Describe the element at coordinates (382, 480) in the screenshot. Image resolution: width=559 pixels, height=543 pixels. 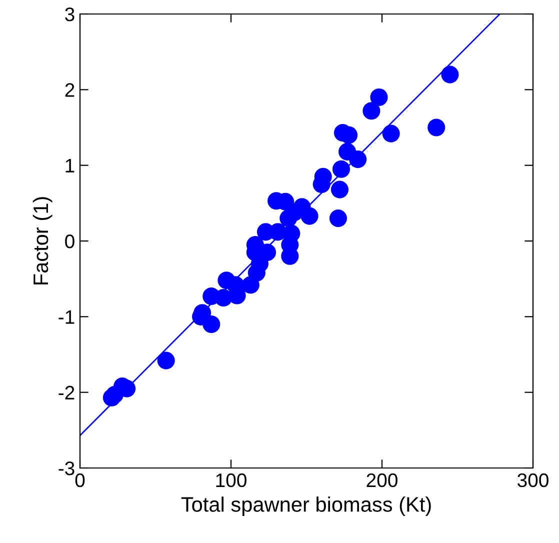
I see `x-tick-label: 200` at that location.